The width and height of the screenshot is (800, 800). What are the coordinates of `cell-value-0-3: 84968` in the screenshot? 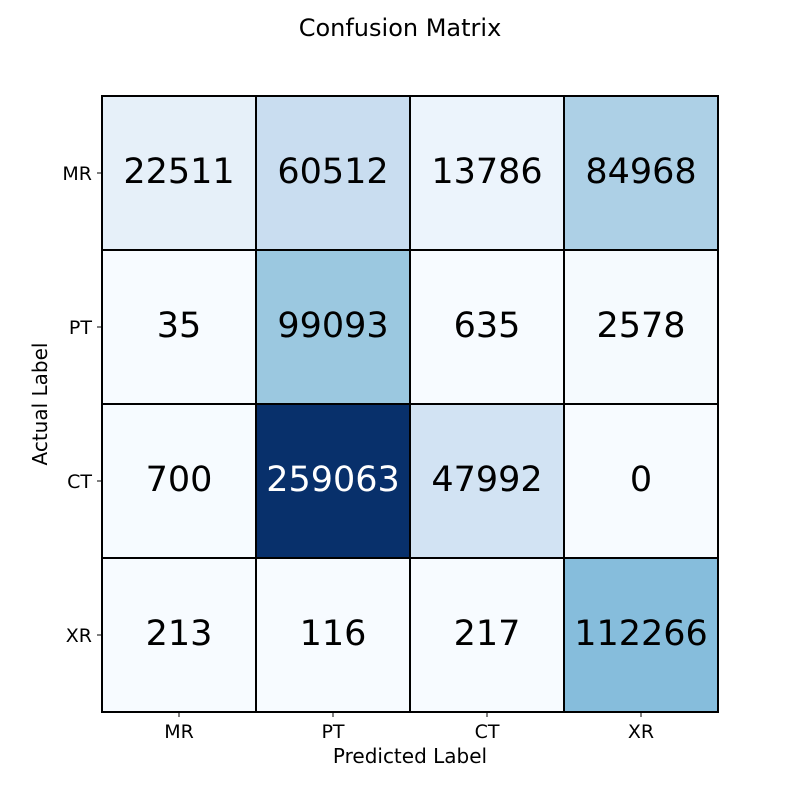 It's located at (640, 172).